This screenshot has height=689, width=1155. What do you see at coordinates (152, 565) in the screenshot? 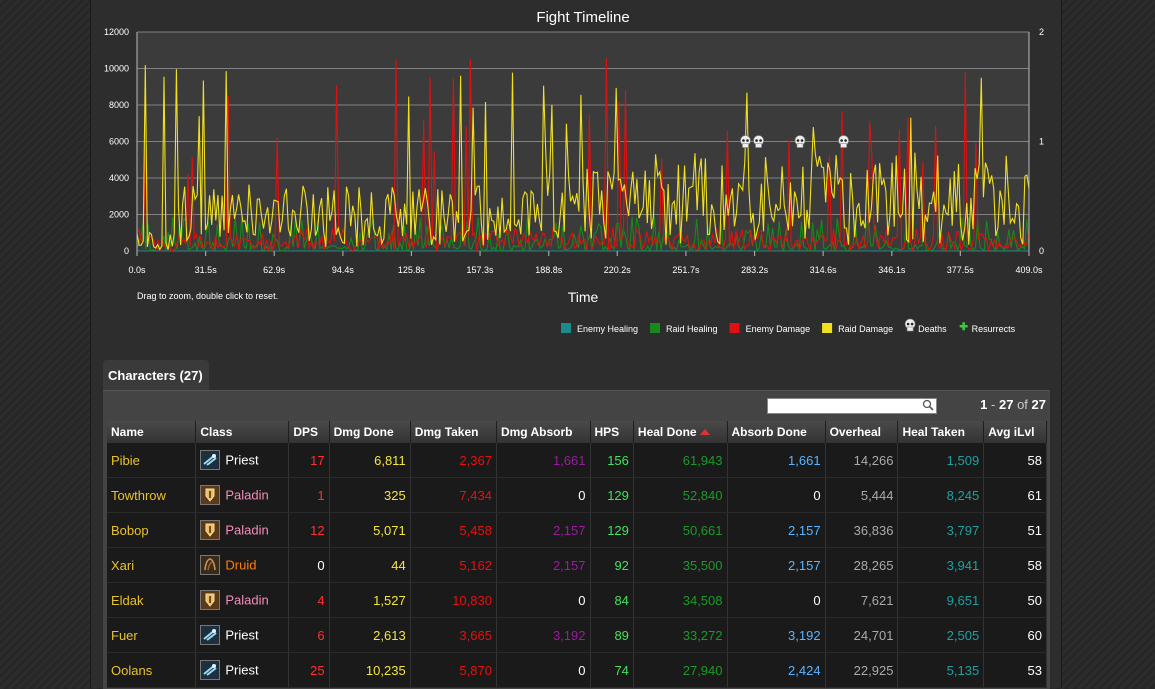
I see `cell-name: Xari` at bounding box center [152, 565].